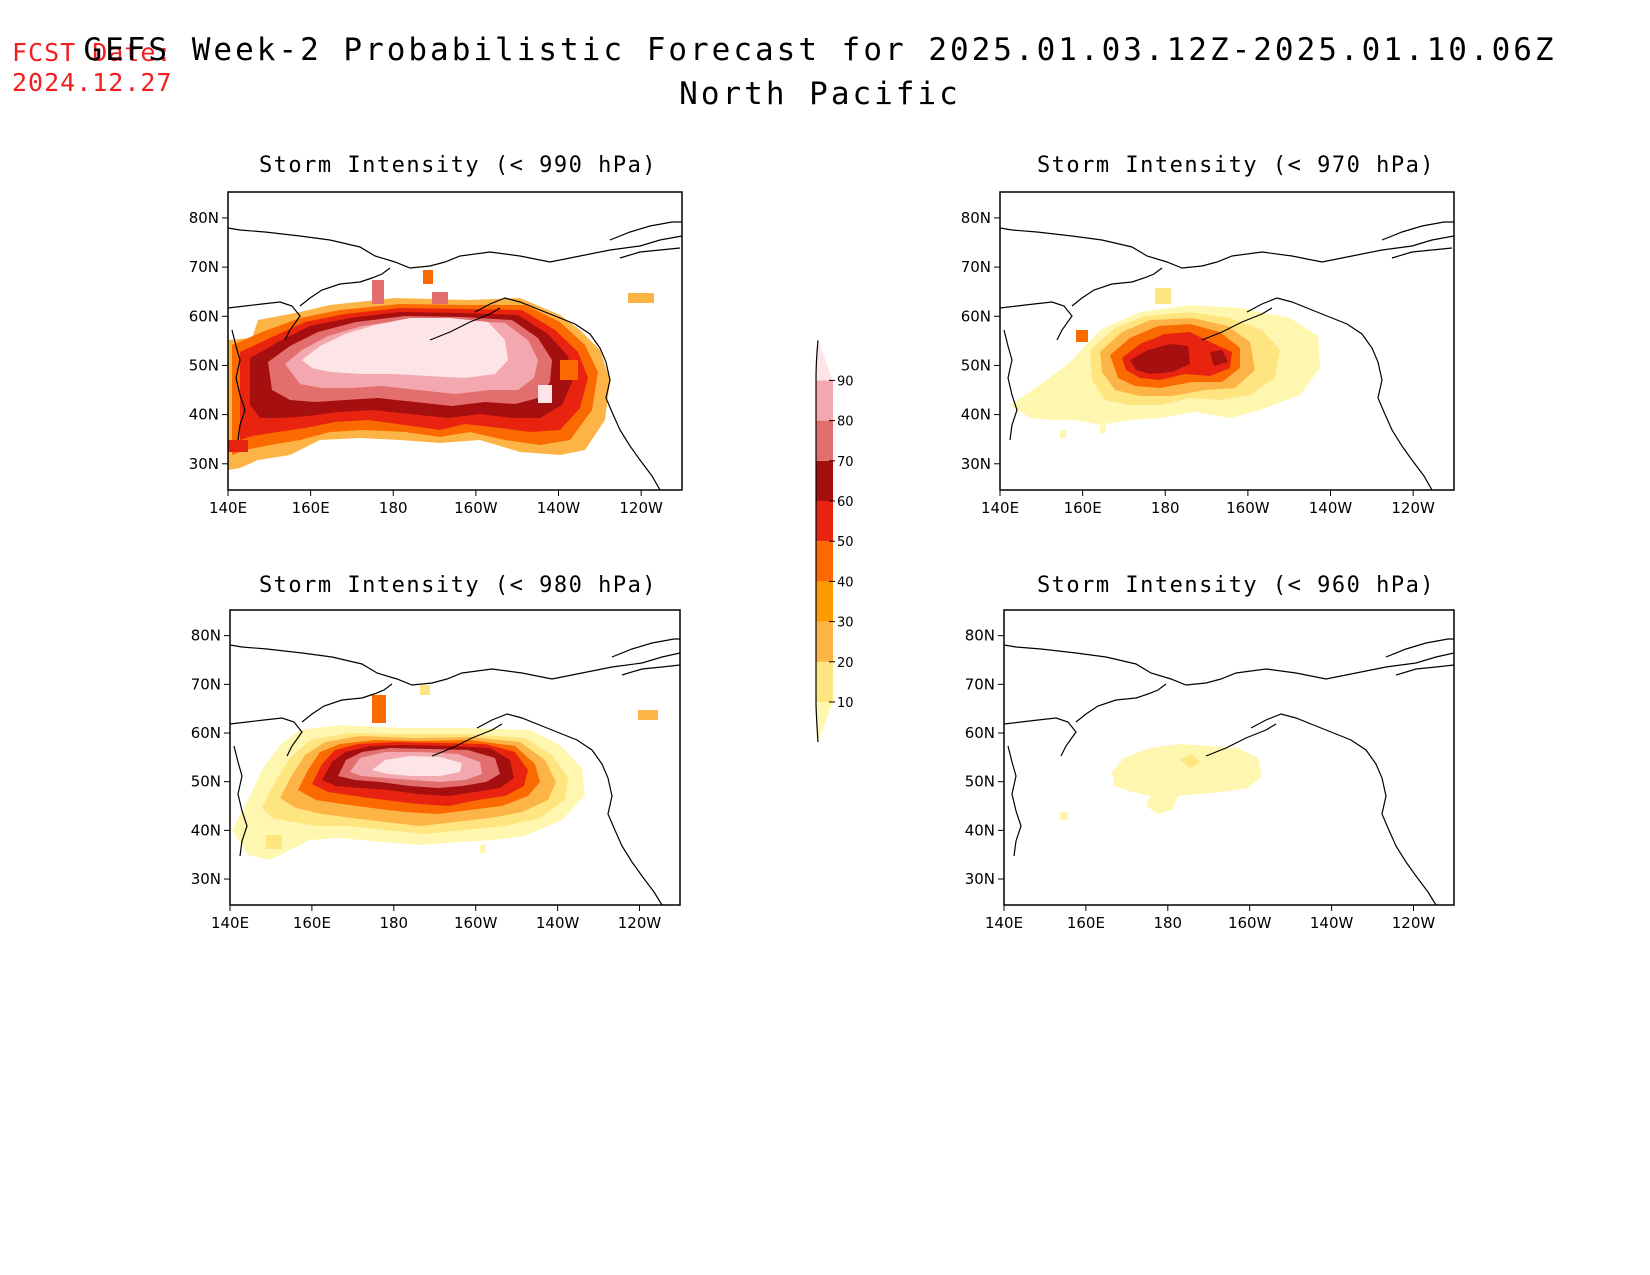  What do you see at coordinates (976, 365) in the screenshot?
I see `y-tick-label-970: 50N` at bounding box center [976, 365].